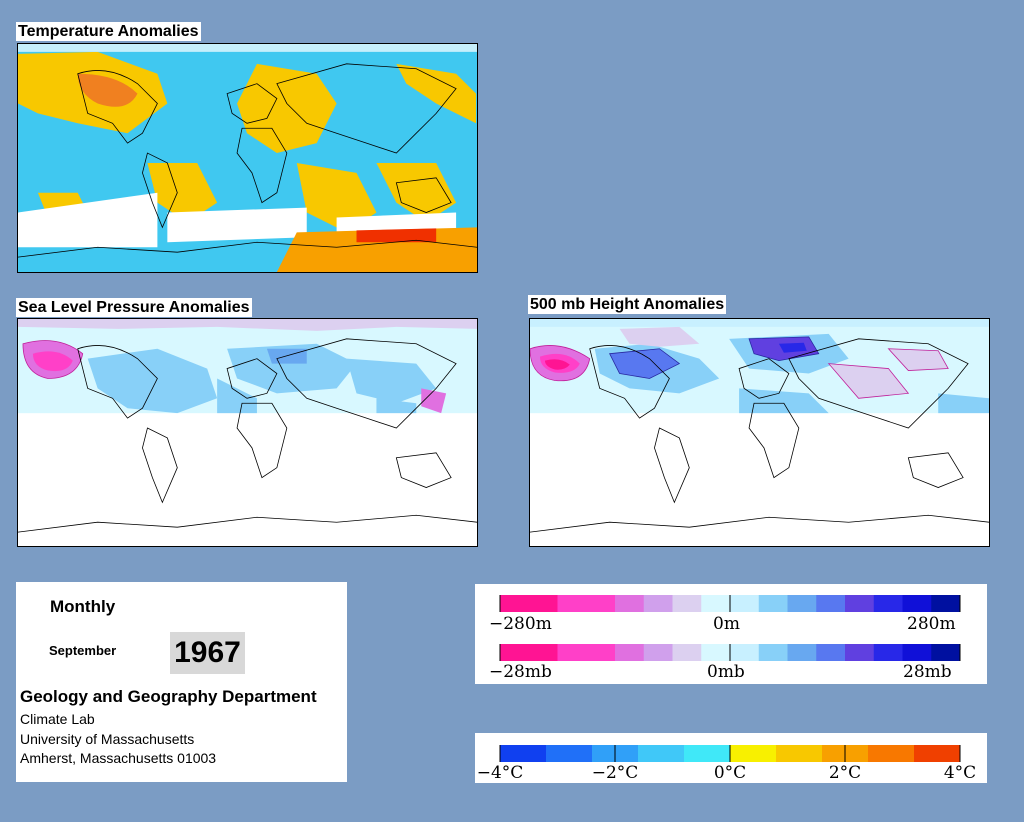  Describe the element at coordinates (627, 304) in the screenshot. I see `height500-map-title: 500 mb Height Anomalies` at that location.